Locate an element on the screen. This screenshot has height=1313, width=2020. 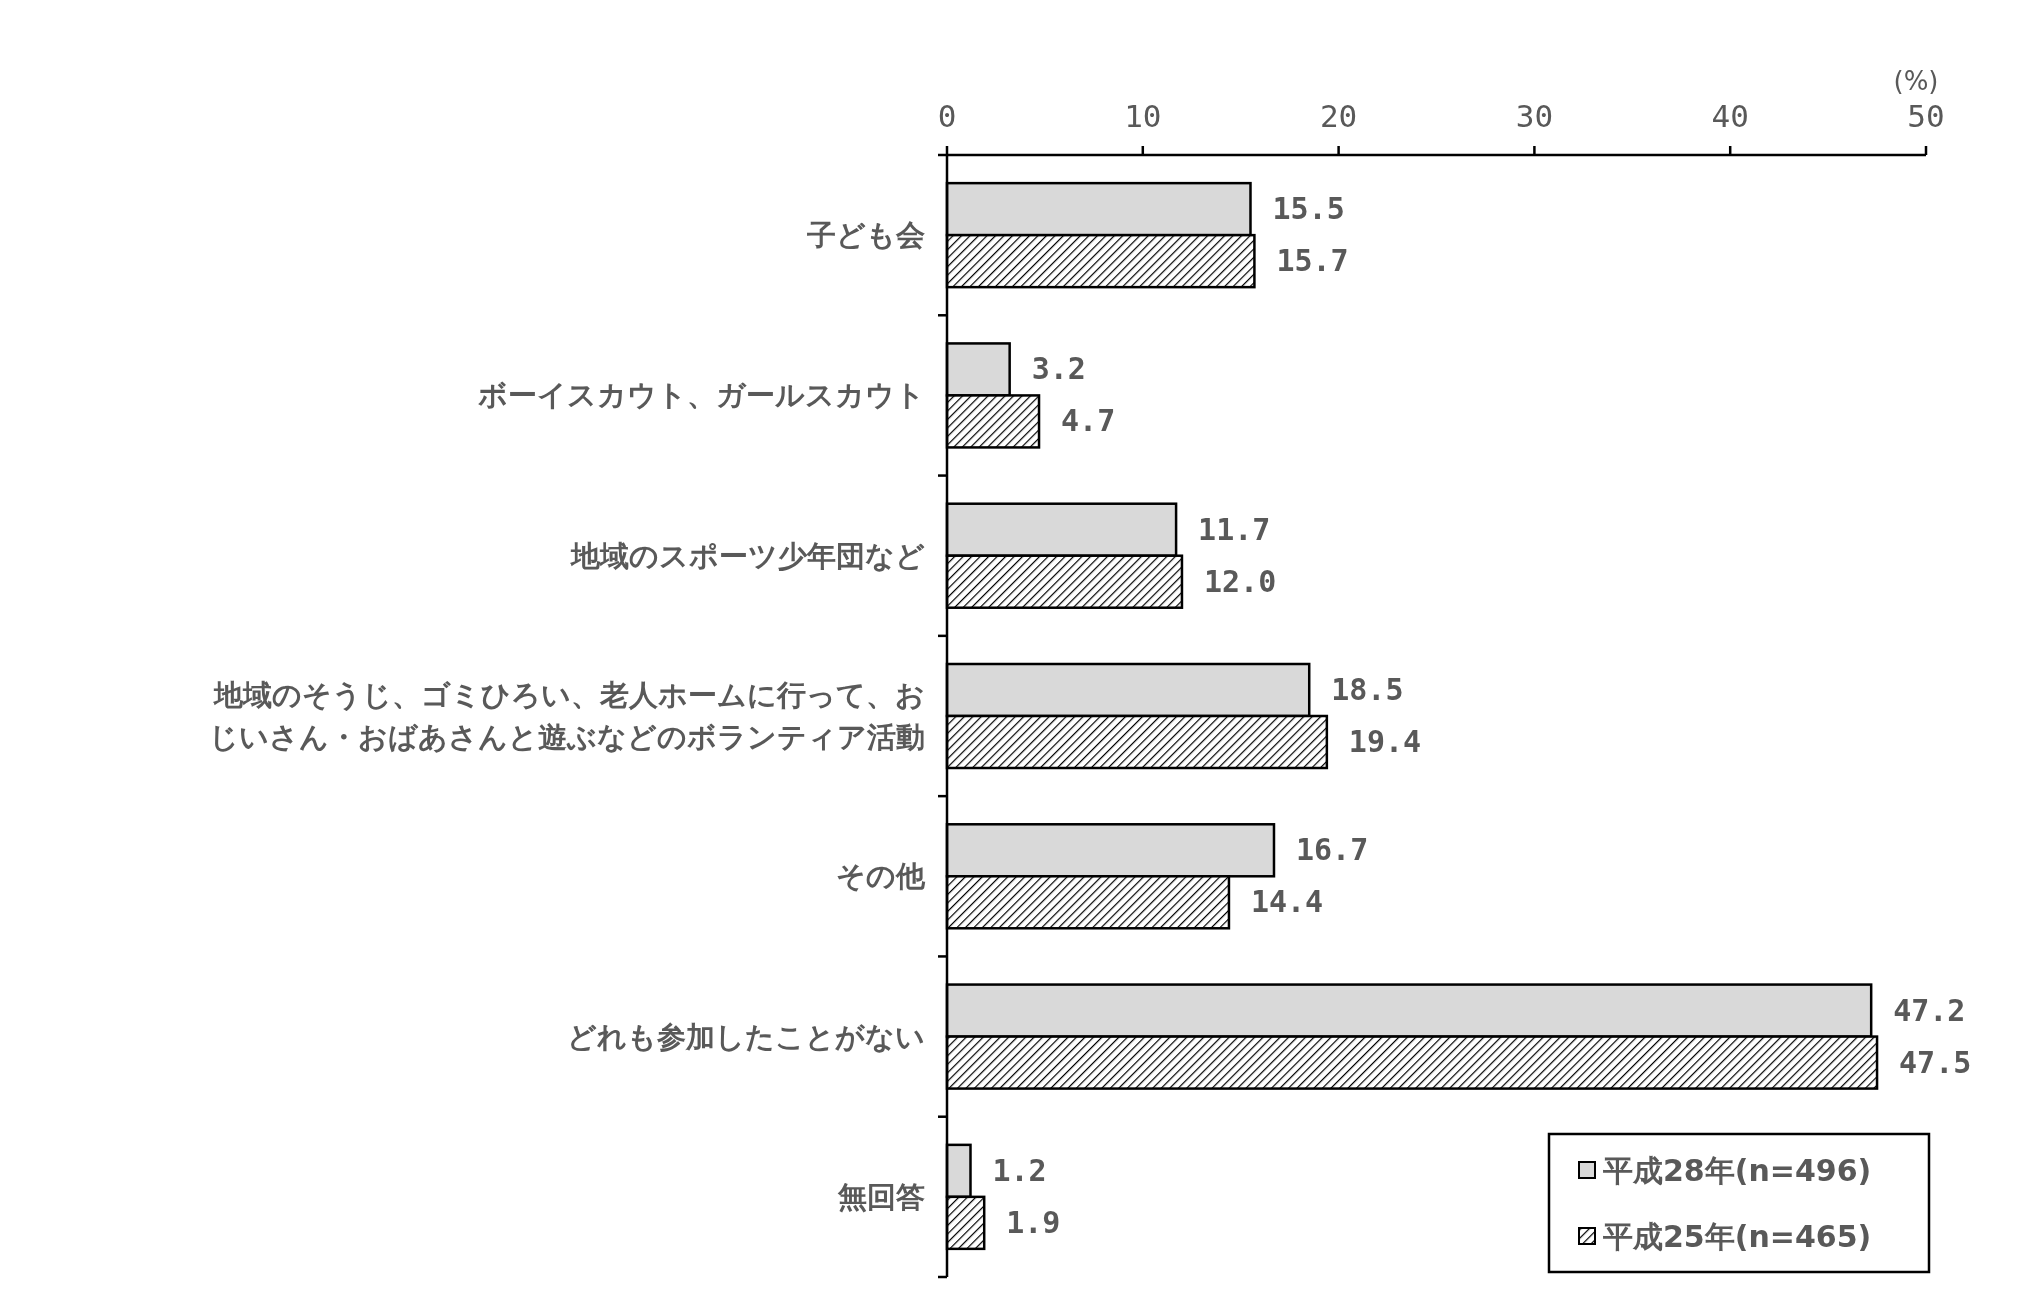
y-tick-label: その他 is located at coordinates (881, 876).